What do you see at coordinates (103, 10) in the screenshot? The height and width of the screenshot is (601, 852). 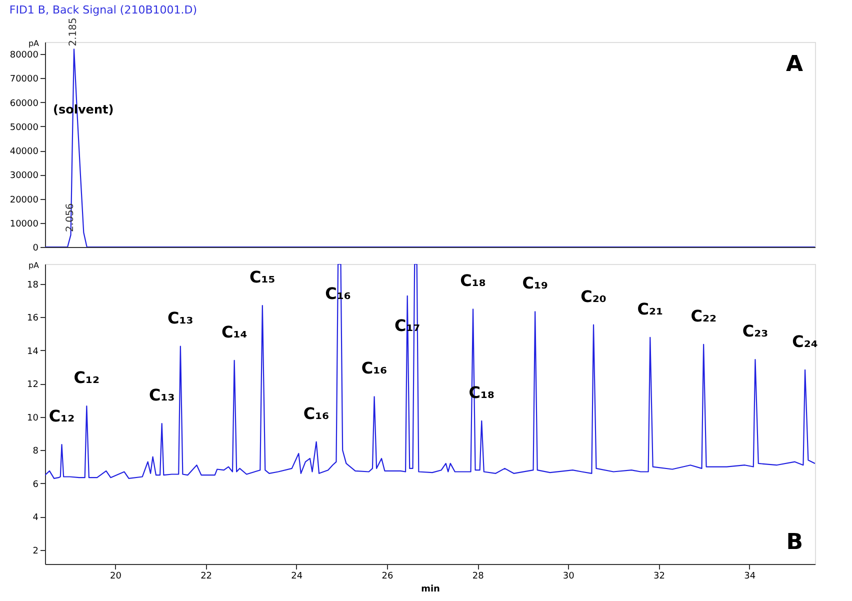 I see `chart-title: FID1 B, Back Signal (210B1001.D)` at bounding box center [103, 10].